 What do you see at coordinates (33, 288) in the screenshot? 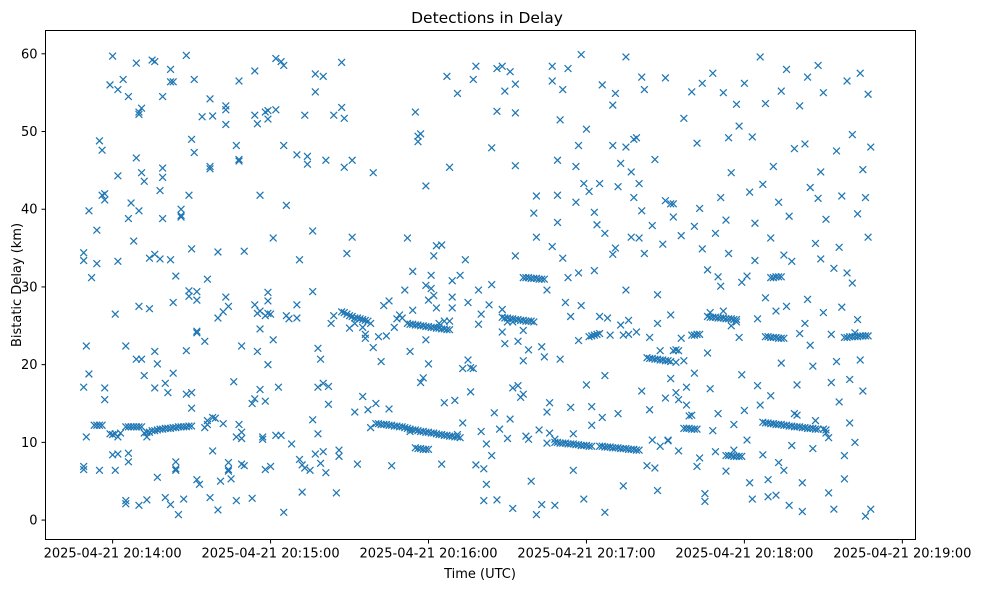
I see `y-axis: 0 10 20 30 40 50 60` at bounding box center [33, 288].